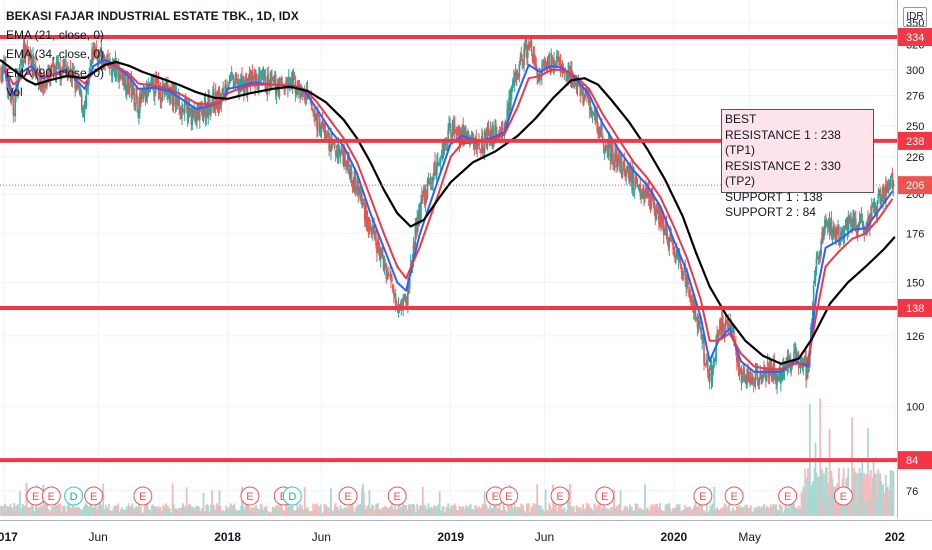 The height and width of the screenshot is (550, 932). What do you see at coordinates (915, 234) in the screenshot?
I see `y-tick-label: 176` at bounding box center [915, 234].